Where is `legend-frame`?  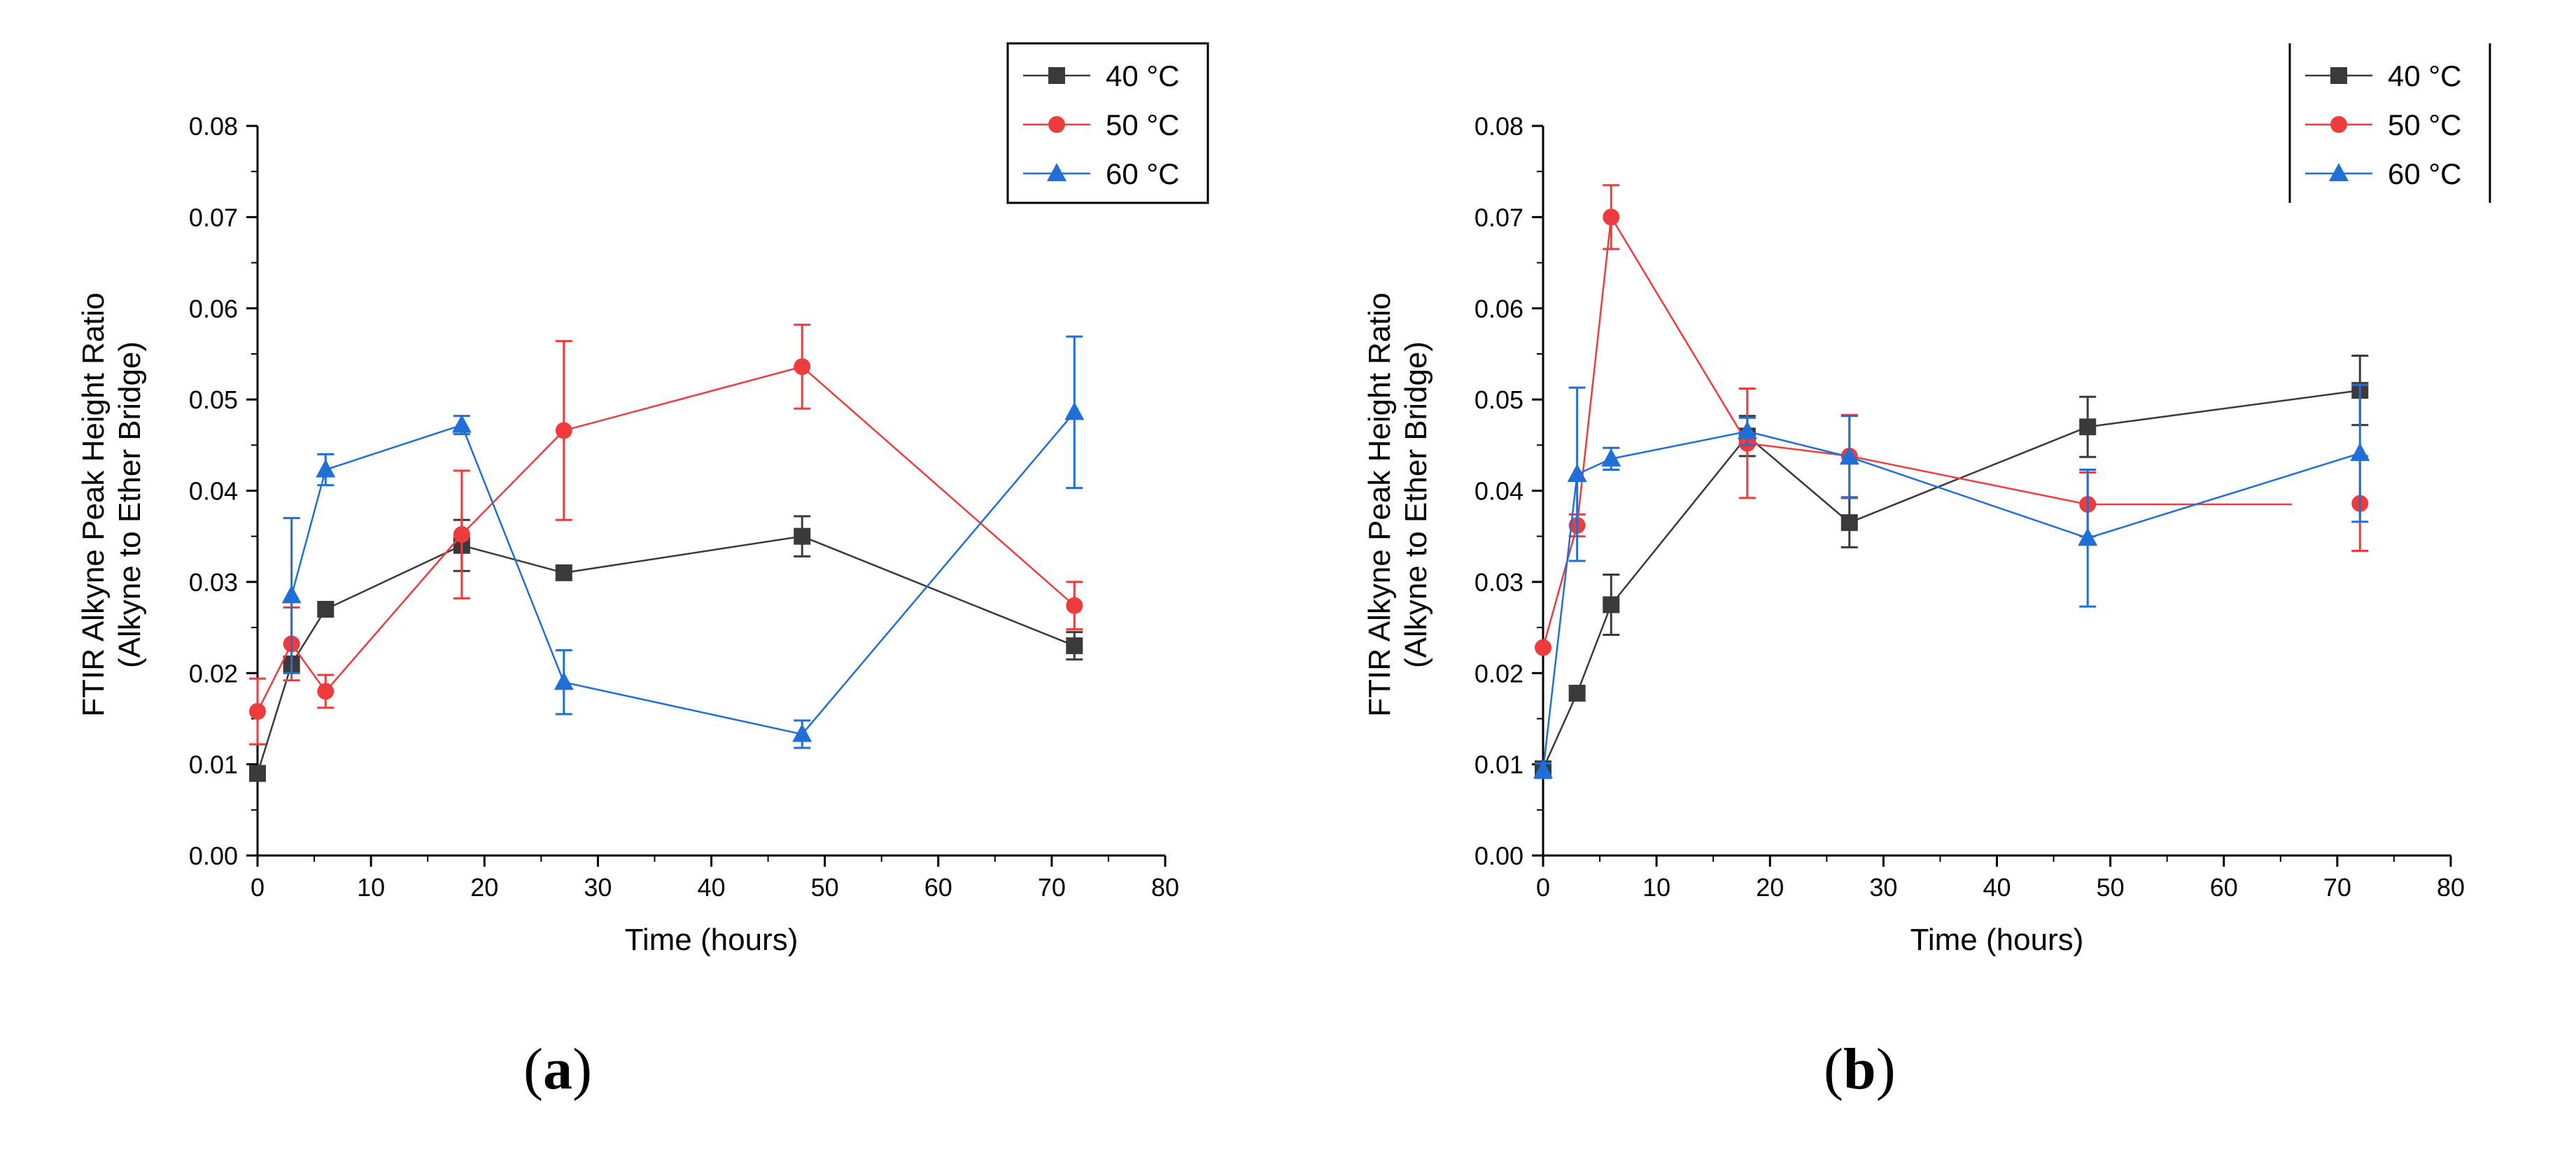 legend-frame is located at coordinates (1107, 123).